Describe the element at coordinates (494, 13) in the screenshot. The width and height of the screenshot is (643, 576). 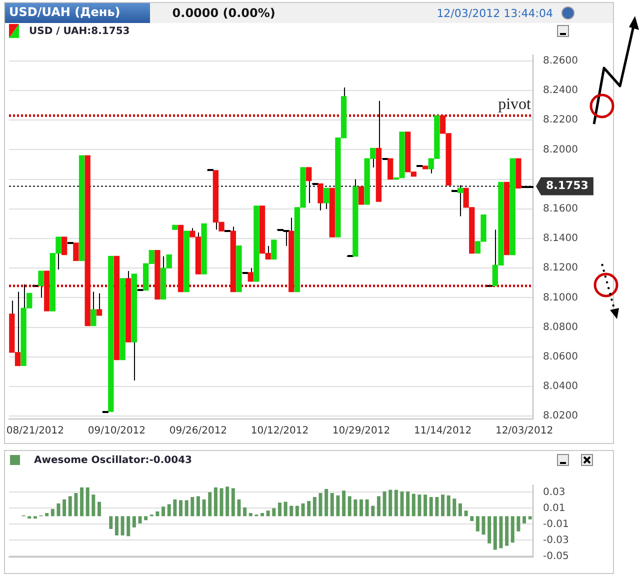
I see `text: 12/03/2012 13:44:04` at that location.